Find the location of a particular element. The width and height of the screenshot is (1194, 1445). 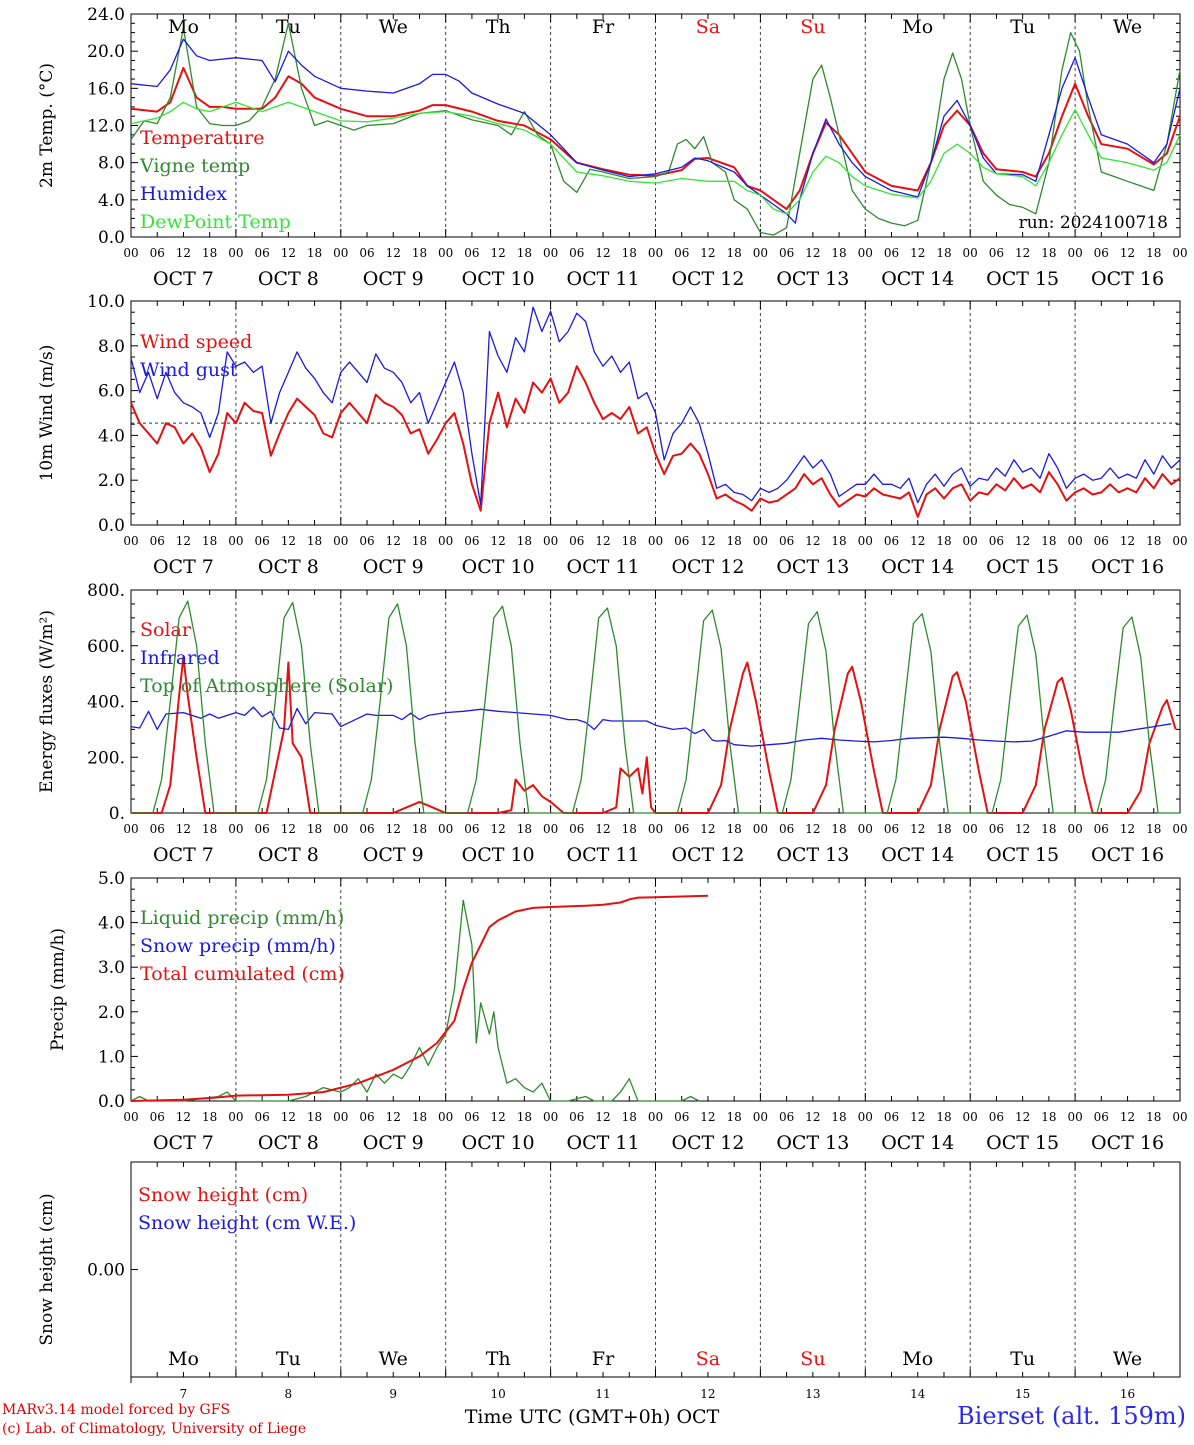

y-axis-label: 2m Temp. (°C) is located at coordinates (47, 125).